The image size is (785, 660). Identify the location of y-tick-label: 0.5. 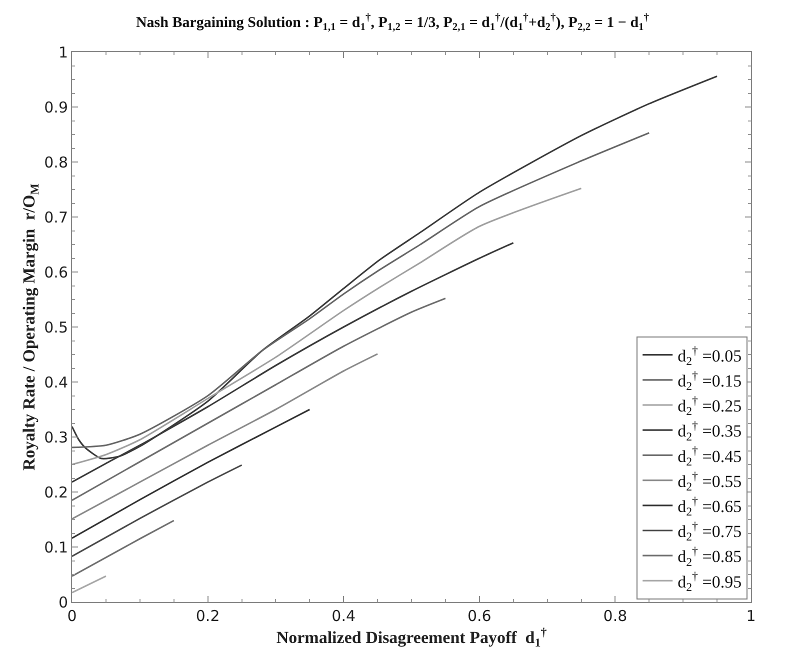
(56, 327).